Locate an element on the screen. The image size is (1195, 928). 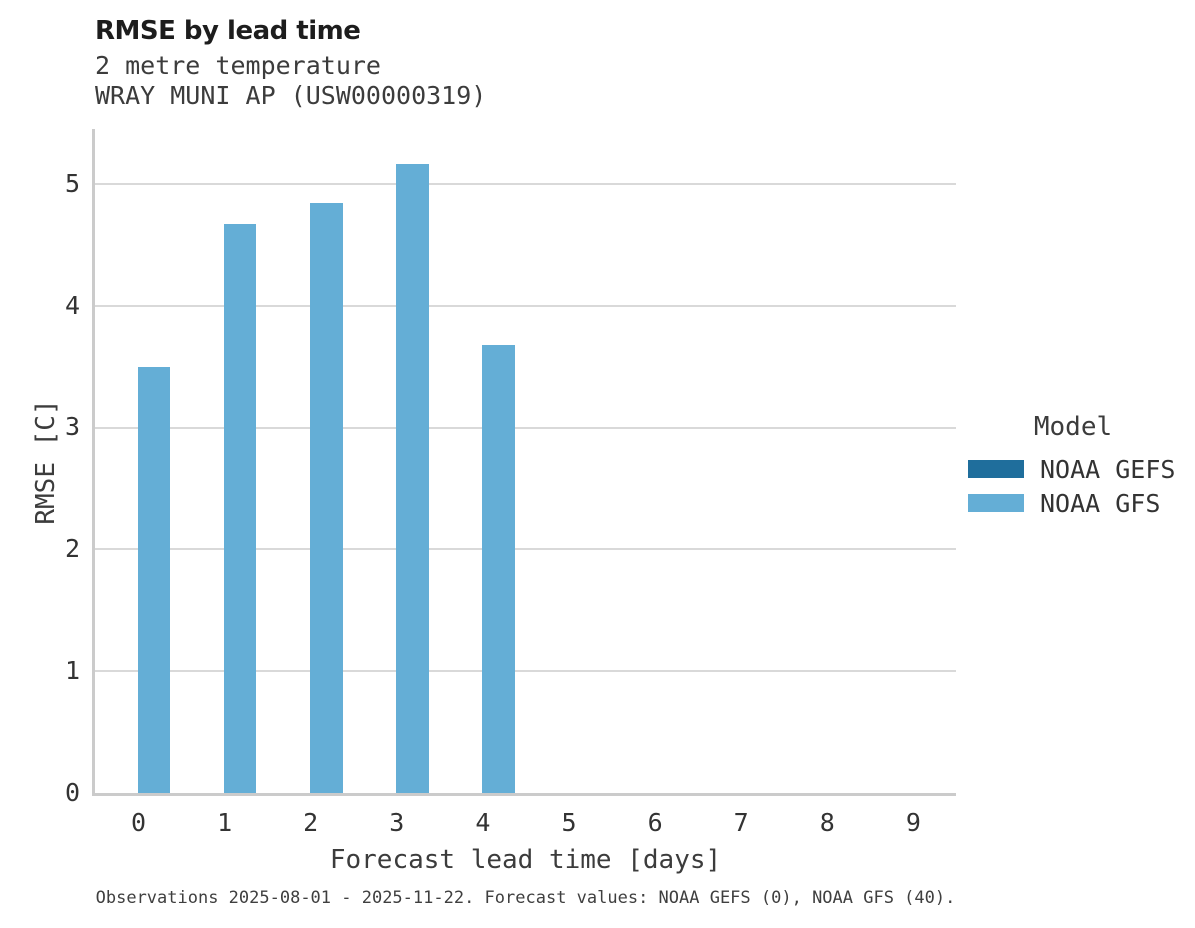
legend-swatch-noaa-gfs is located at coordinates (996, 503).